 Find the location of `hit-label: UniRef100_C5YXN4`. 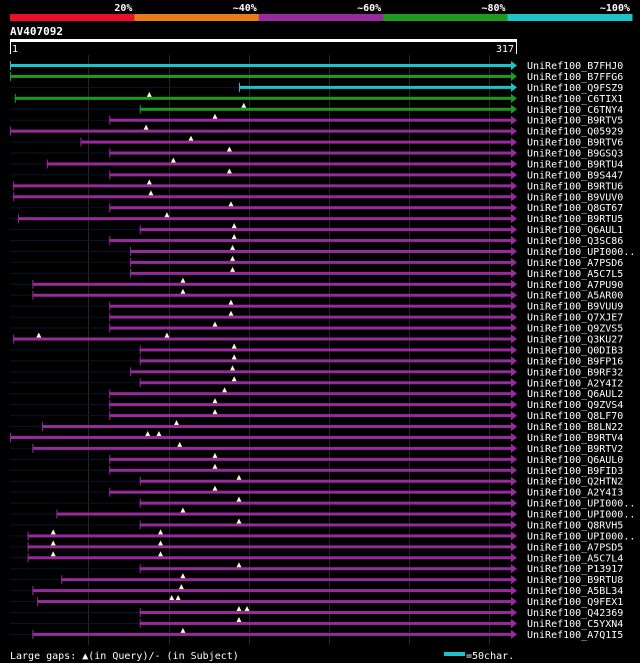

hit-label: UniRef100_C5YXN4 is located at coordinates (575, 624).